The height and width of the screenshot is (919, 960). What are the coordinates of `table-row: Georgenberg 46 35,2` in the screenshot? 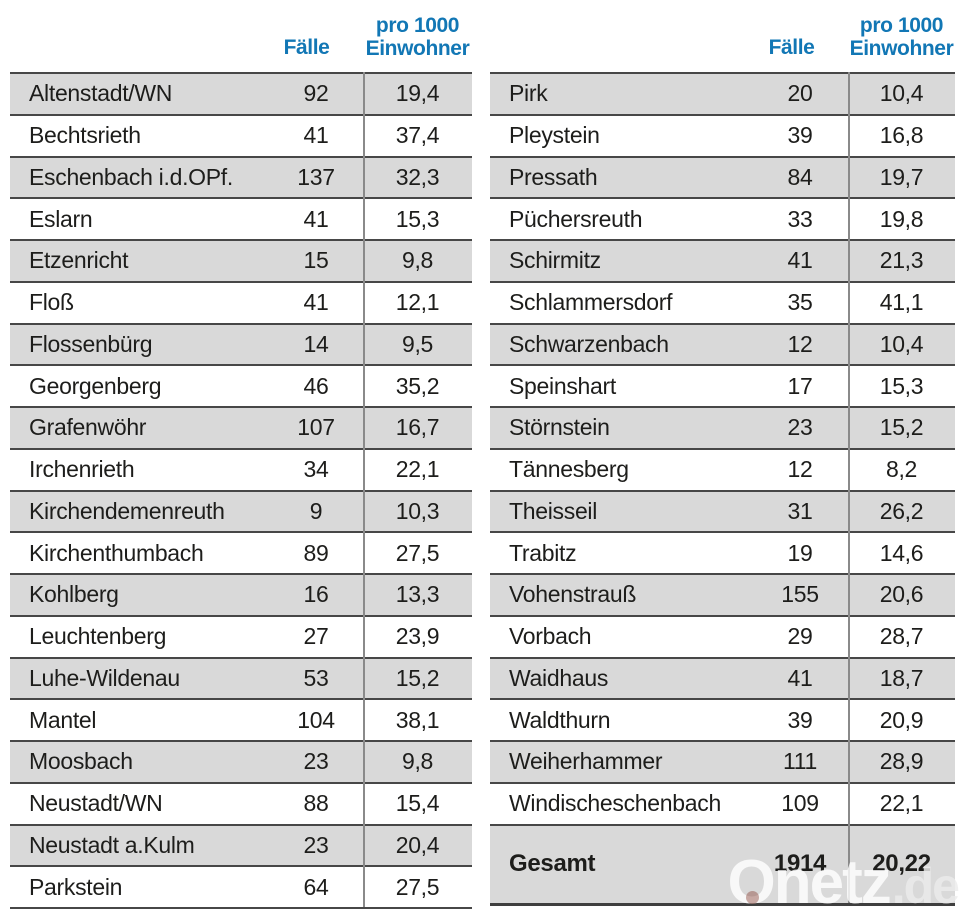 It's located at (241, 385).